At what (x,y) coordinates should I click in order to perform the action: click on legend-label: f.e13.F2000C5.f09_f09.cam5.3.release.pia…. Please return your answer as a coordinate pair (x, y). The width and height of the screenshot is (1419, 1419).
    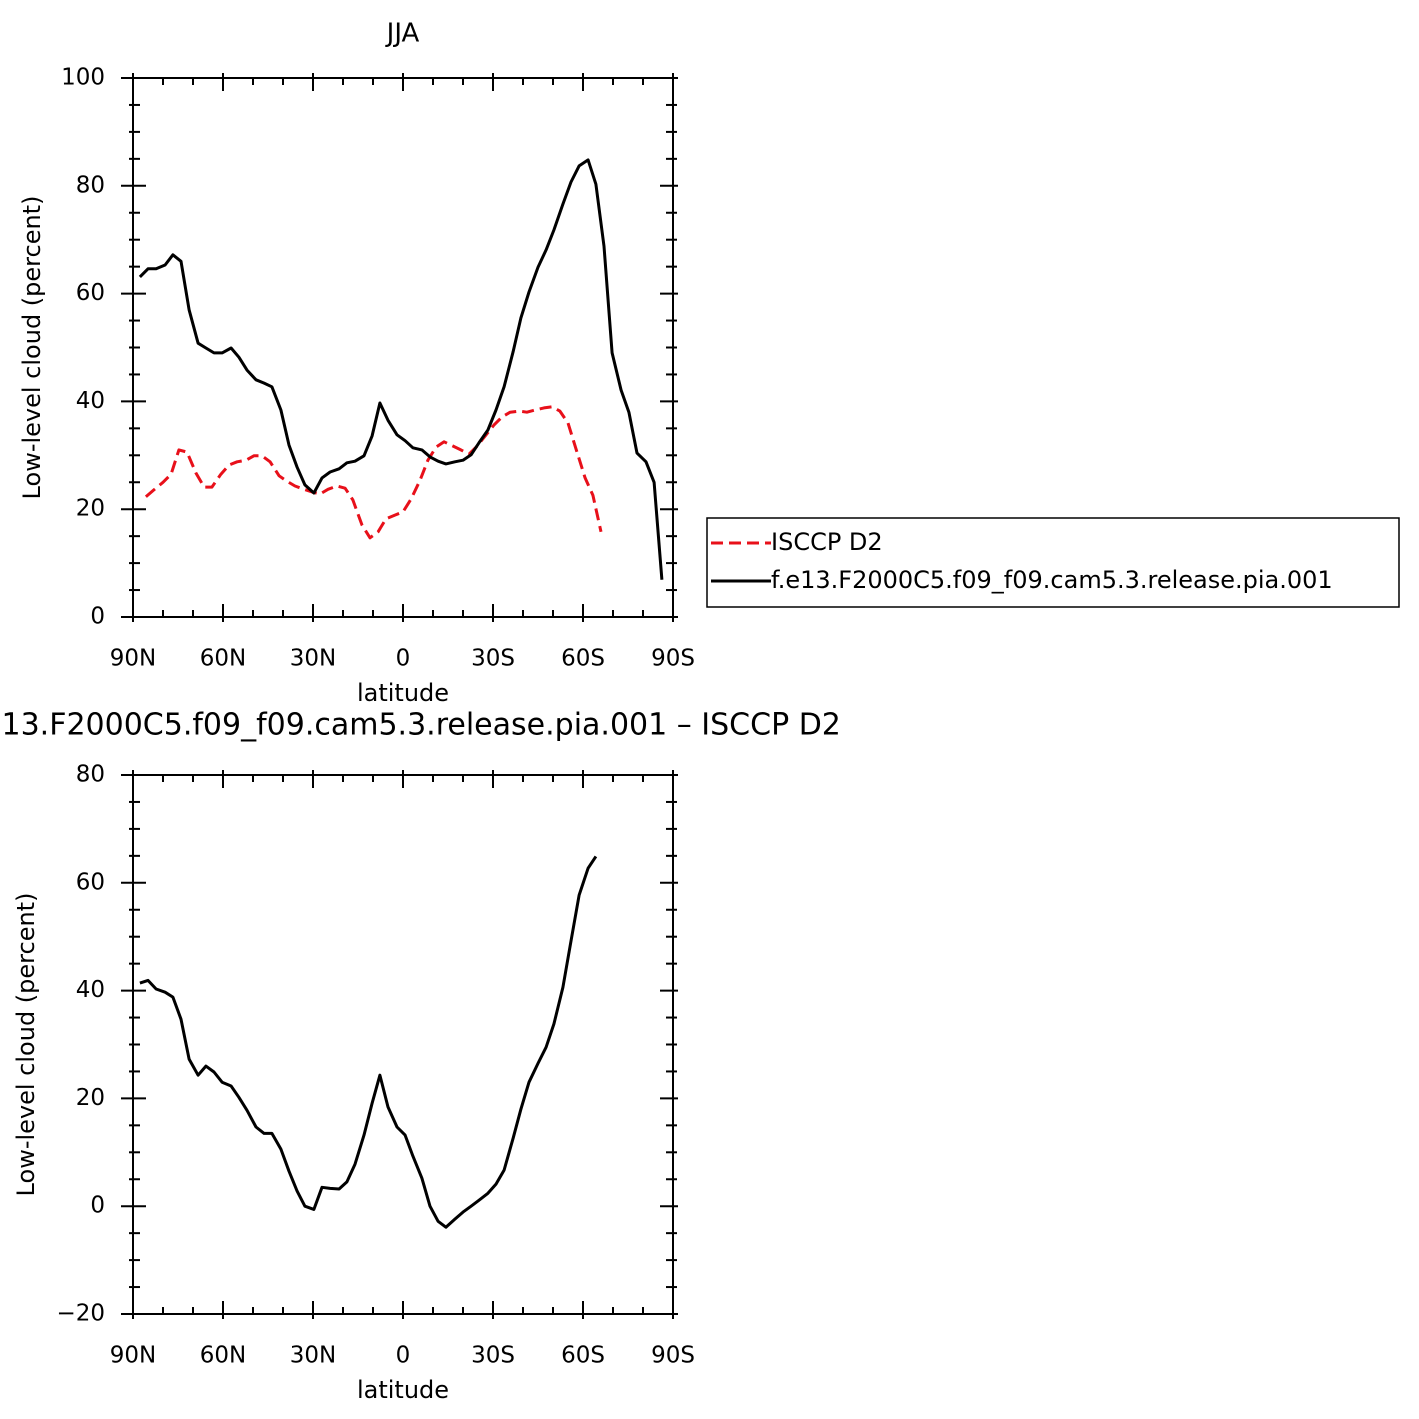
    Looking at the image, I should click on (1052, 580).